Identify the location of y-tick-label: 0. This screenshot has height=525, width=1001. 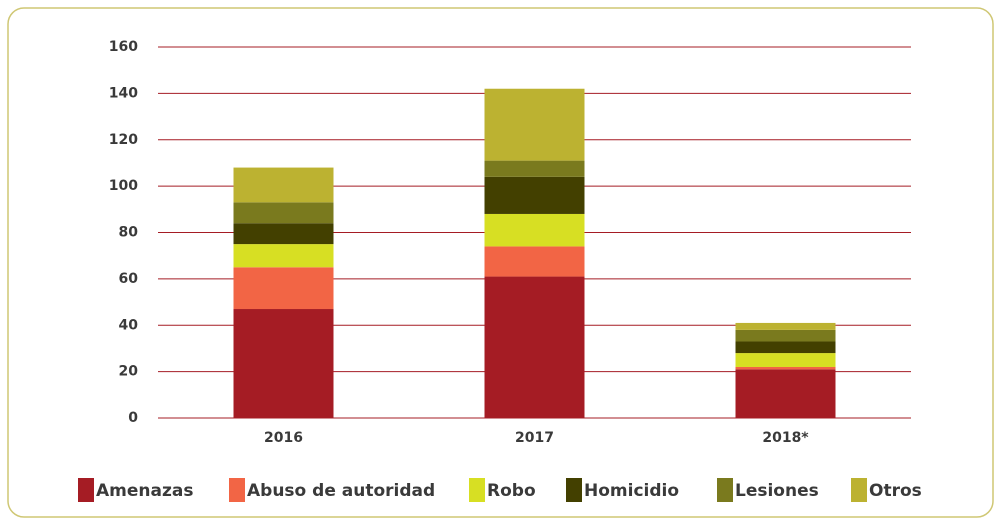
(133, 418).